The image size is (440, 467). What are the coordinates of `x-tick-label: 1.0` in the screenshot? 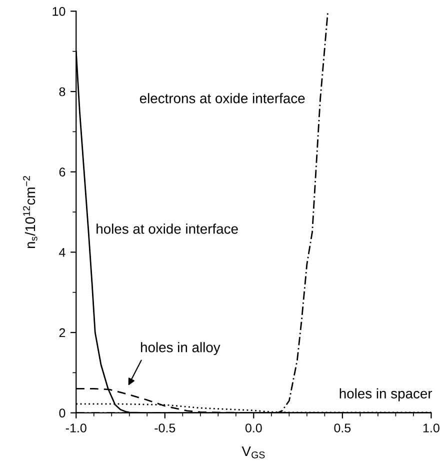 It's located at (431, 428).